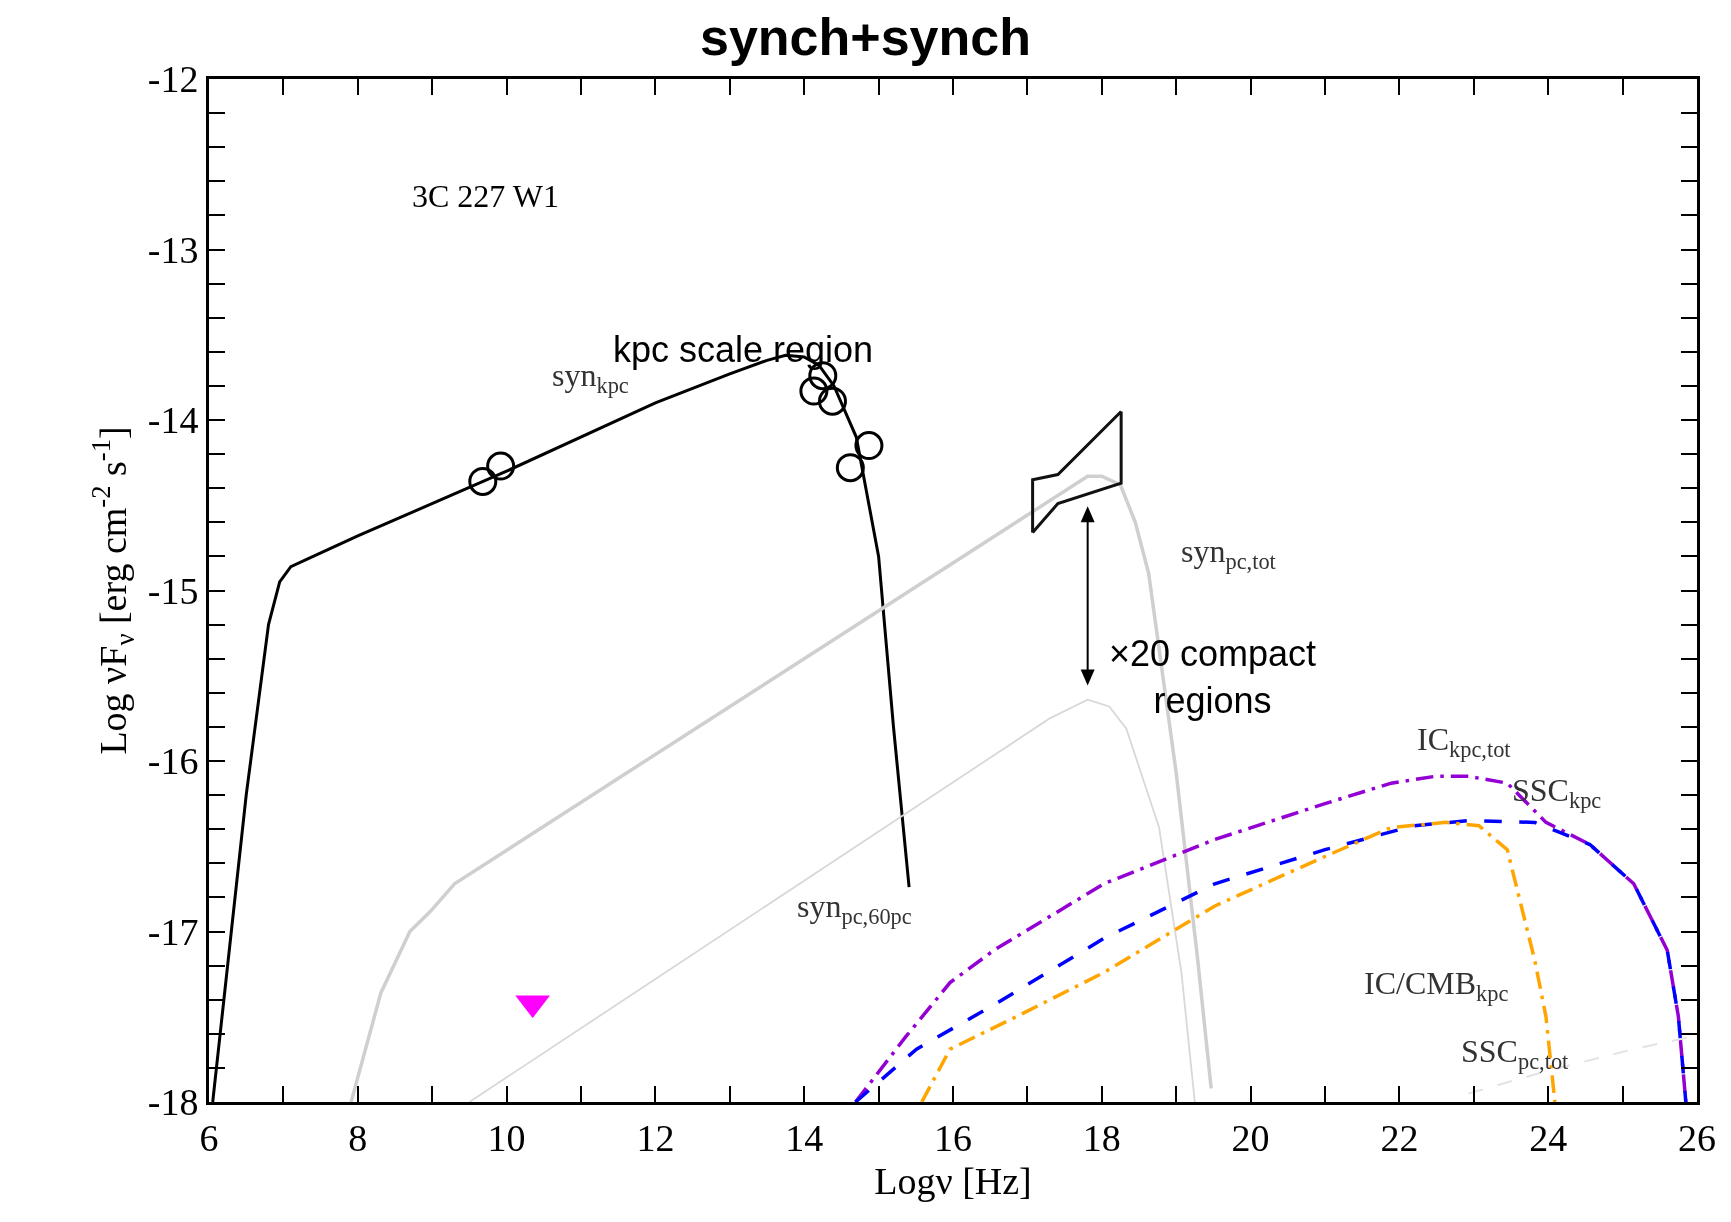 The image size is (1731, 1222). I want to click on annotation: 3C 227 W1, so click(485, 196).